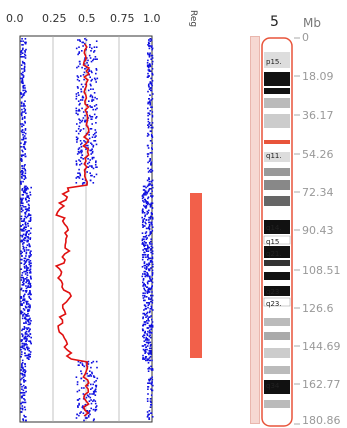 The width and height of the screenshot is (347, 428). Describe the element at coordinates (255, 230) in the screenshot. I see `chromosome-side-strip` at that location.